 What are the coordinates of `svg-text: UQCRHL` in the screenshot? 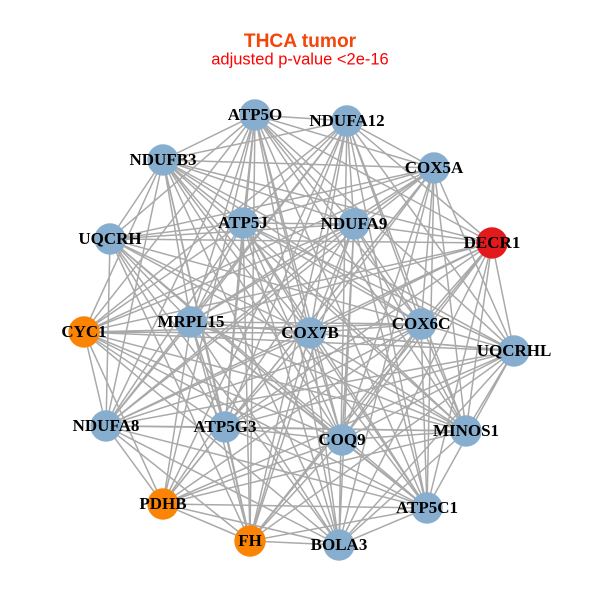 It's located at (514, 350).